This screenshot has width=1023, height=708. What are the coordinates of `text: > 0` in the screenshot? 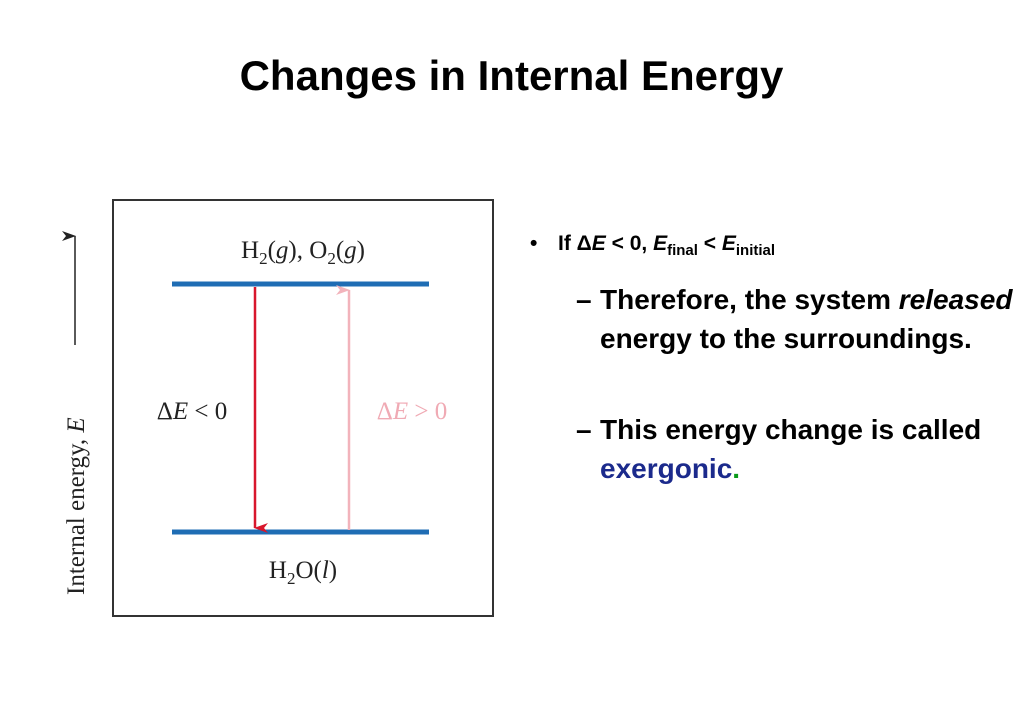 It's located at (427, 411).